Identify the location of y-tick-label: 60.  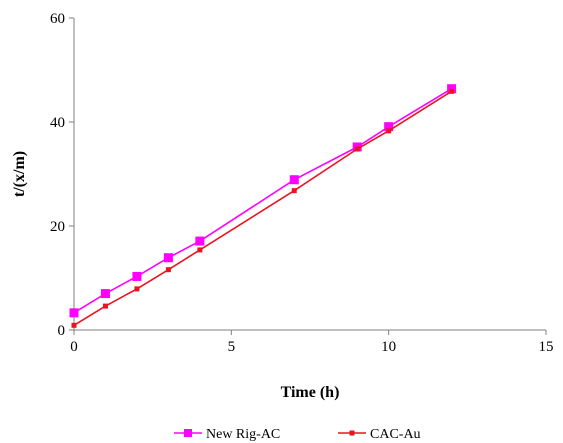
(57, 19).